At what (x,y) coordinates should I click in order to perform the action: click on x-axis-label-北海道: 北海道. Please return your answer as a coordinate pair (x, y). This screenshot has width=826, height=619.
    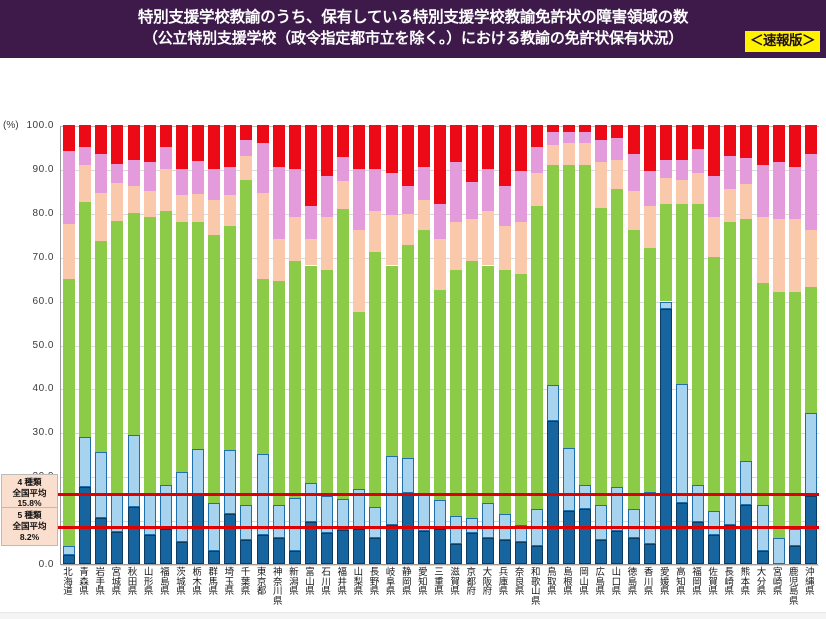
    Looking at the image, I should click on (68, 582).